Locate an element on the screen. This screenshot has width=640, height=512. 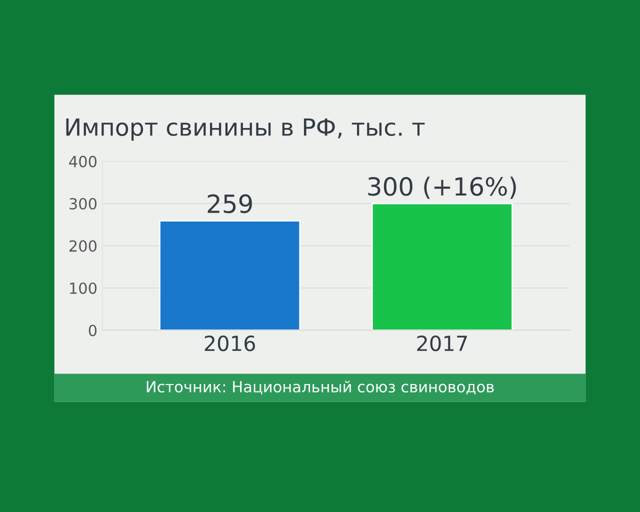
data-label: 259 is located at coordinates (230, 204).